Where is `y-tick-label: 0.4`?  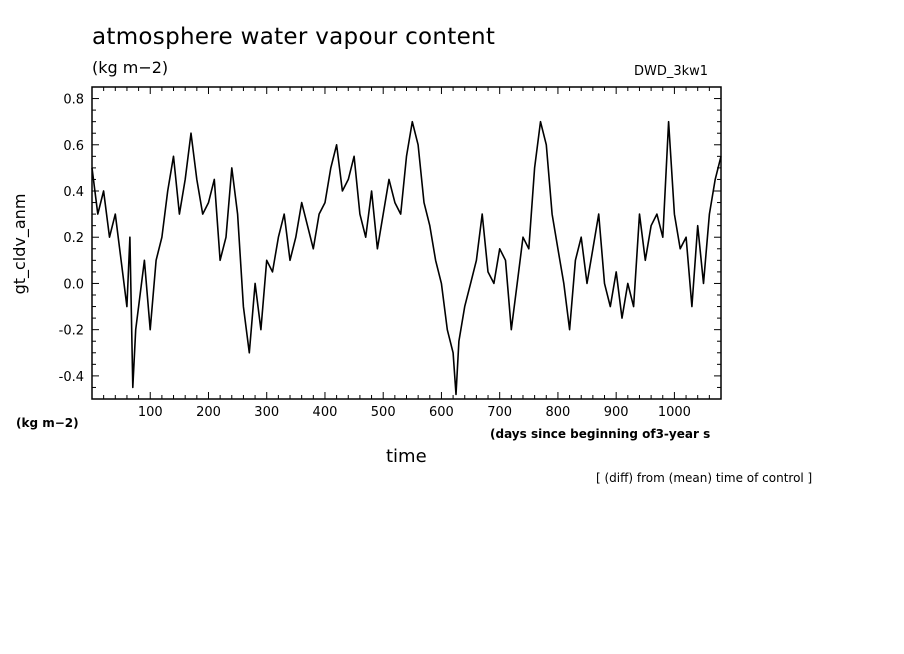
y-tick-label: 0.4 is located at coordinates (73, 192).